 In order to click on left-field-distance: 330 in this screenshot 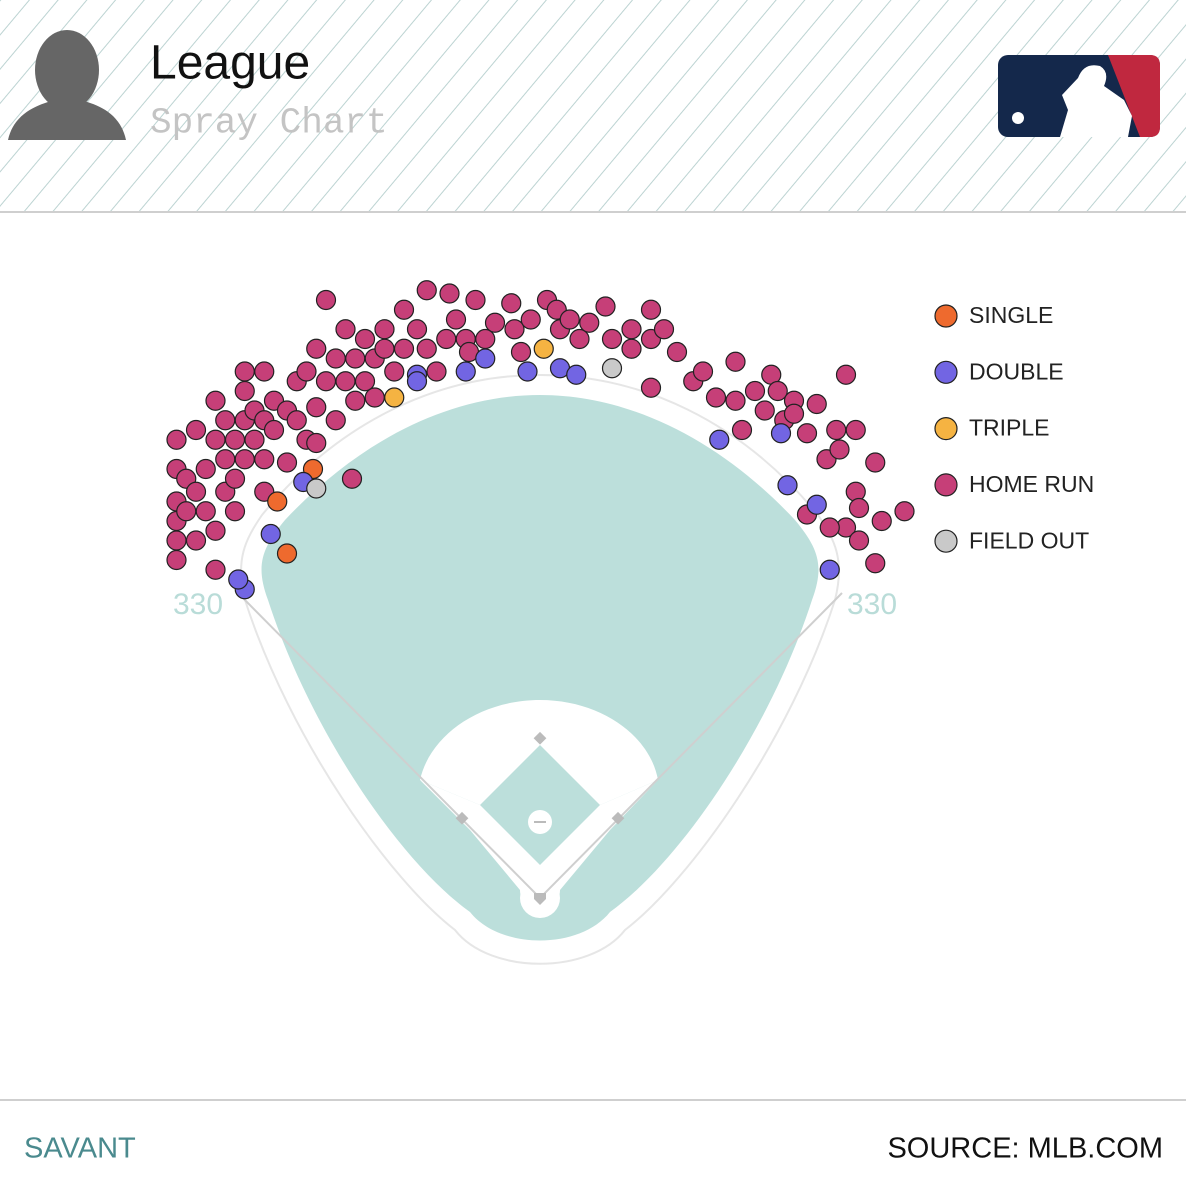, I will do `click(198, 604)`.